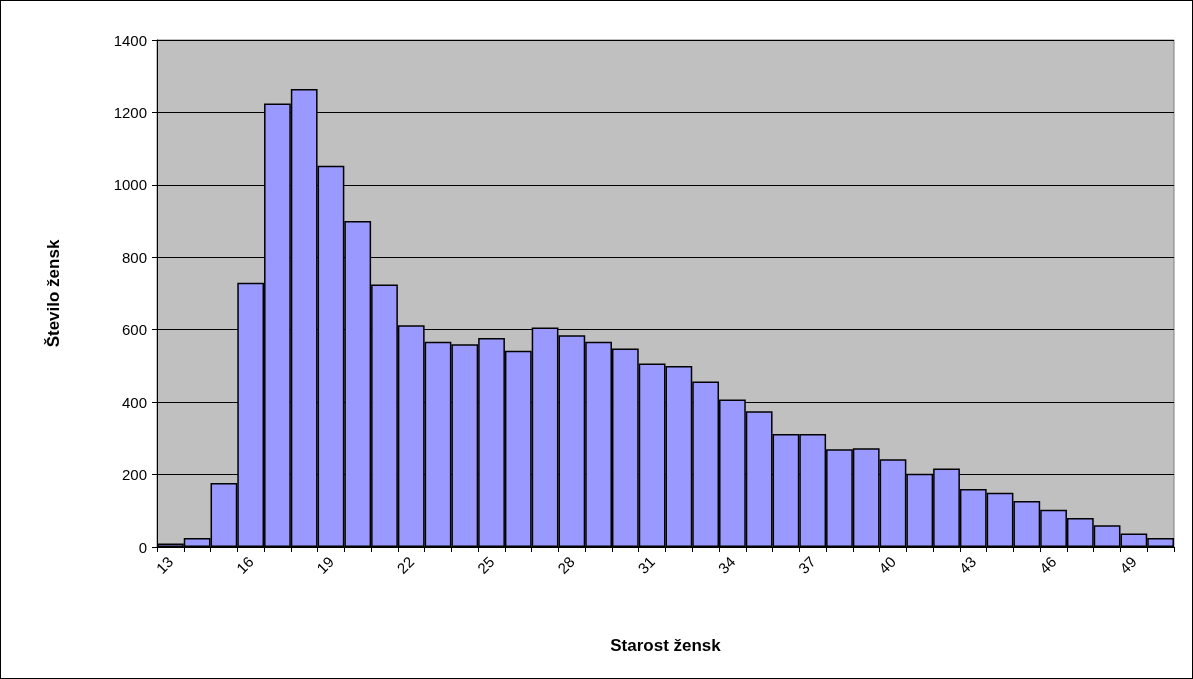  Describe the element at coordinates (485, 564) in the screenshot. I see `x-tick-label: 25` at that location.